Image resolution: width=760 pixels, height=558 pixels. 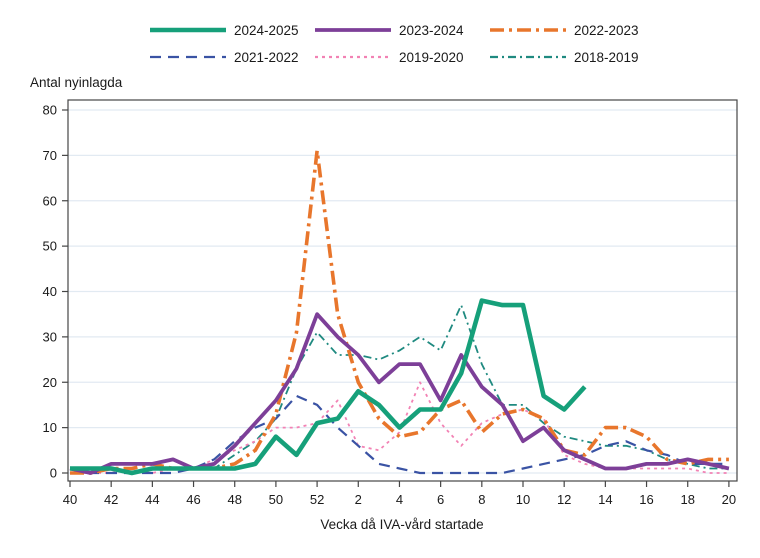 What do you see at coordinates (729, 499) in the screenshot?
I see `x-tick-label: 20` at bounding box center [729, 499].